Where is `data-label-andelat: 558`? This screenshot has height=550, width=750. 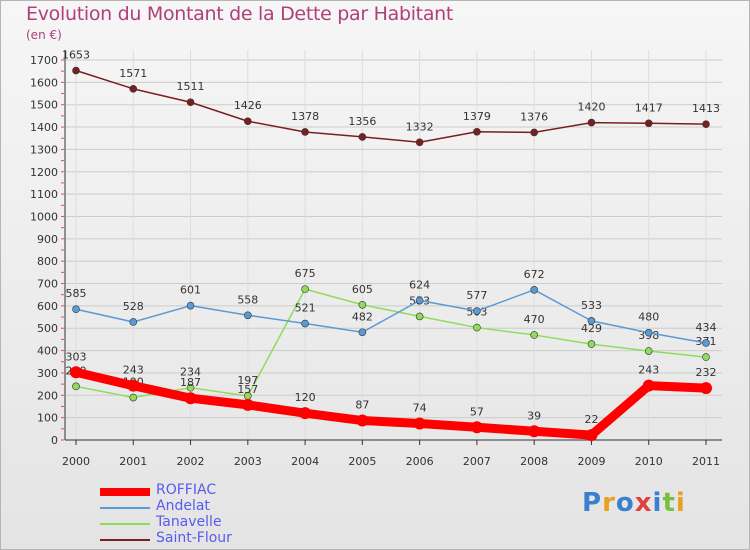
data-label-andelat: 558 is located at coordinates (247, 299).